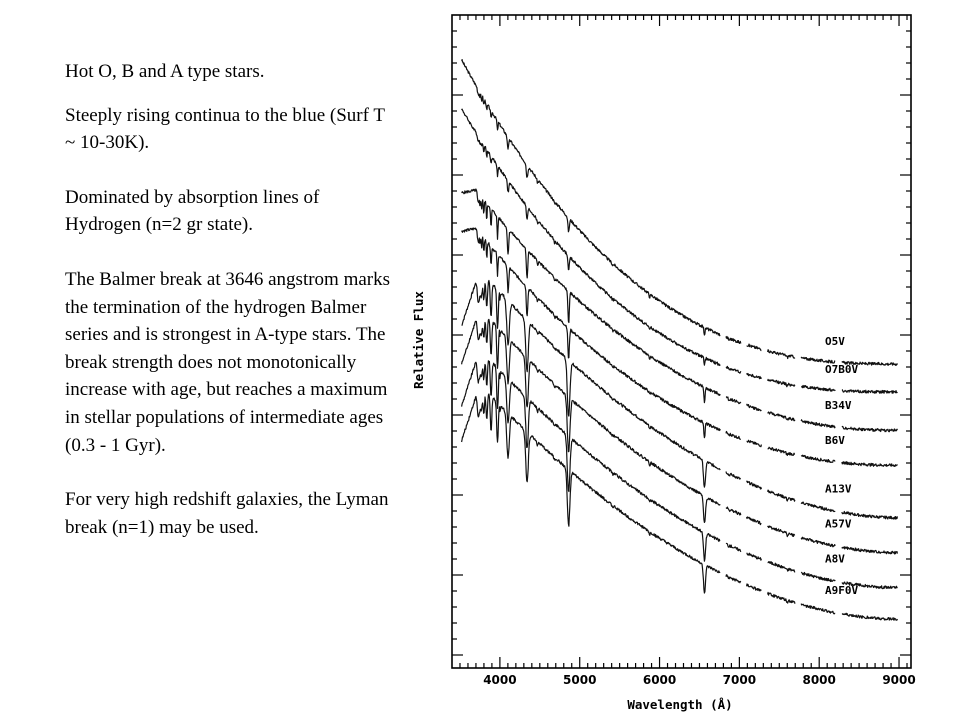  What do you see at coordinates (835, 440) in the screenshot?
I see `series-label-b6v: B6V` at bounding box center [835, 440].